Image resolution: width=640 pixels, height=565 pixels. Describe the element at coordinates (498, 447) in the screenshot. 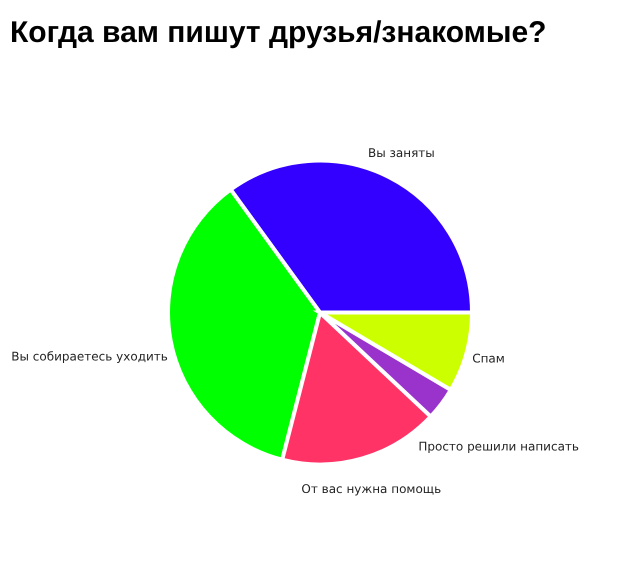

I see `slice-label: Просто решили написать` at that location.